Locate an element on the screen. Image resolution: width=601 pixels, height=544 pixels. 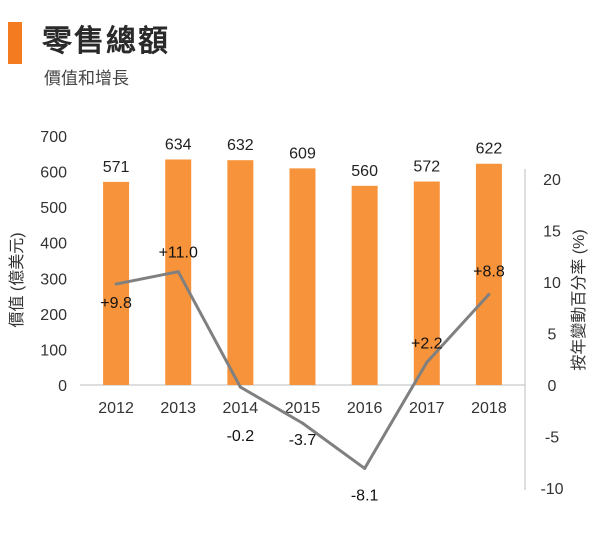
y-axis-title: 價值 (億美元) is located at coordinates (17, 279).